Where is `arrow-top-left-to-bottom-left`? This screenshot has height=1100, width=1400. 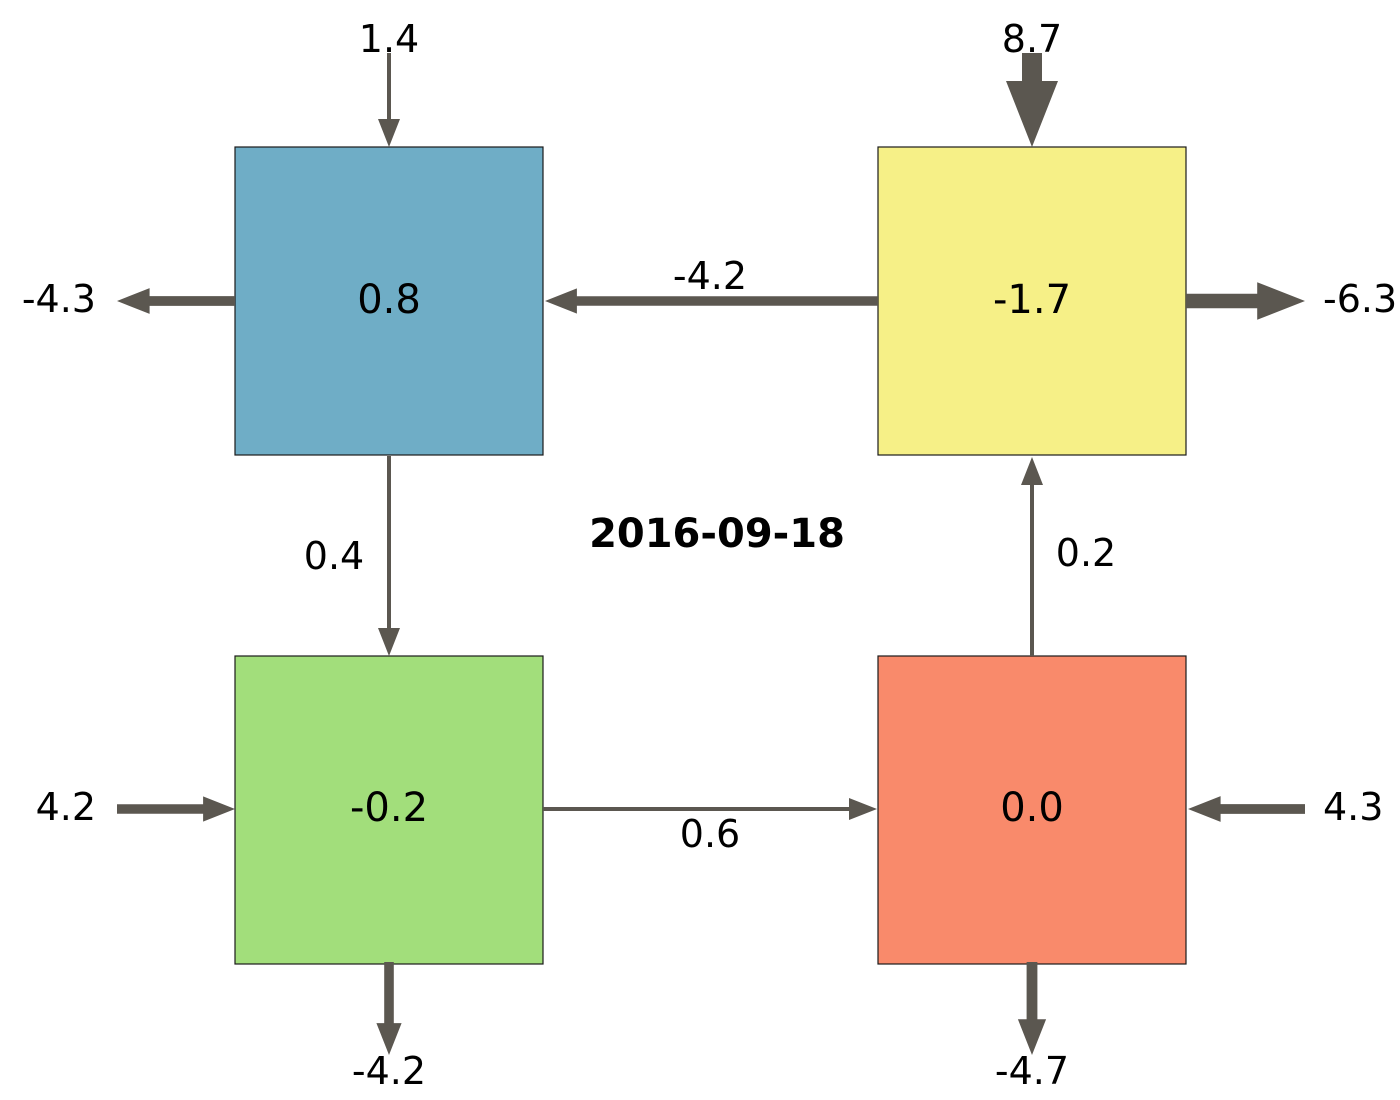
arrow-top-left-to-bottom-left is located at coordinates (389, 556).